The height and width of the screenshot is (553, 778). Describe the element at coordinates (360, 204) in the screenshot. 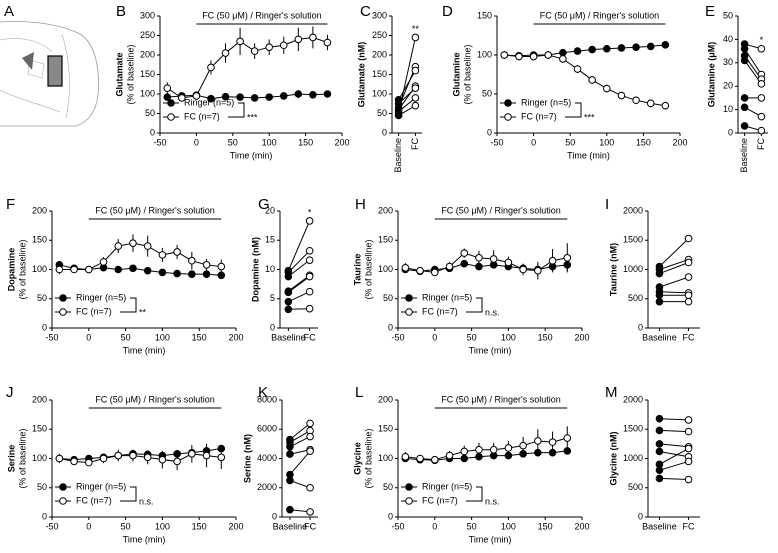

I see `panel-letter: H` at that location.